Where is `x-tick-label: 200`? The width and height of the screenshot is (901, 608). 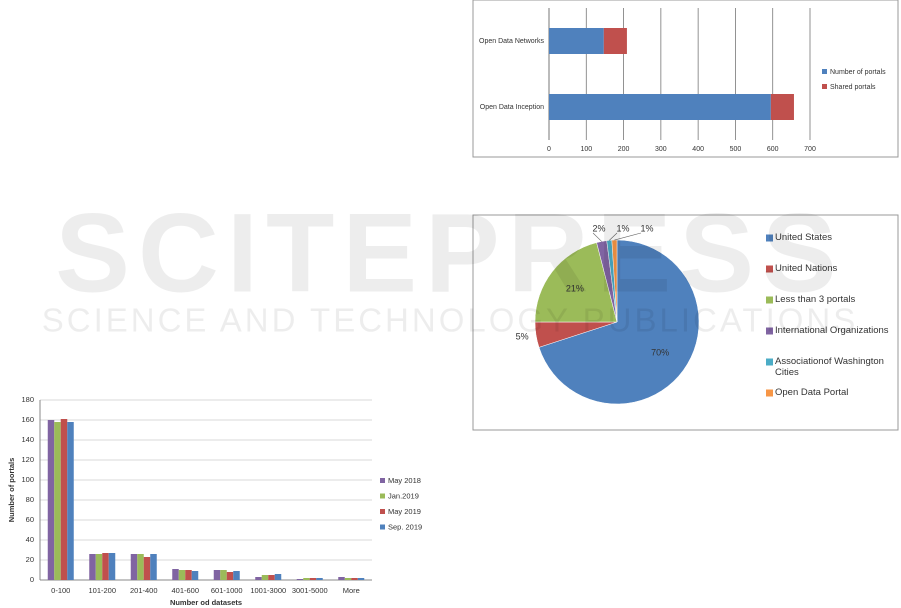
x-tick-label: 200 is located at coordinates (624, 149).